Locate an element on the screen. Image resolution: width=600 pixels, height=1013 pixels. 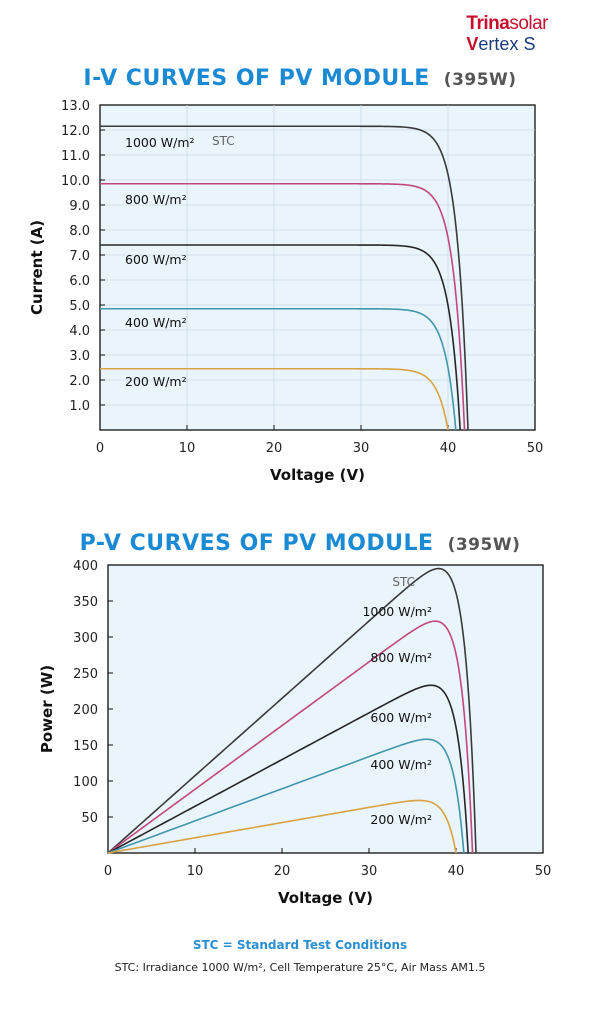
pv-title-text: P-V CURVES OF PV MODULE is located at coordinates (256, 543).